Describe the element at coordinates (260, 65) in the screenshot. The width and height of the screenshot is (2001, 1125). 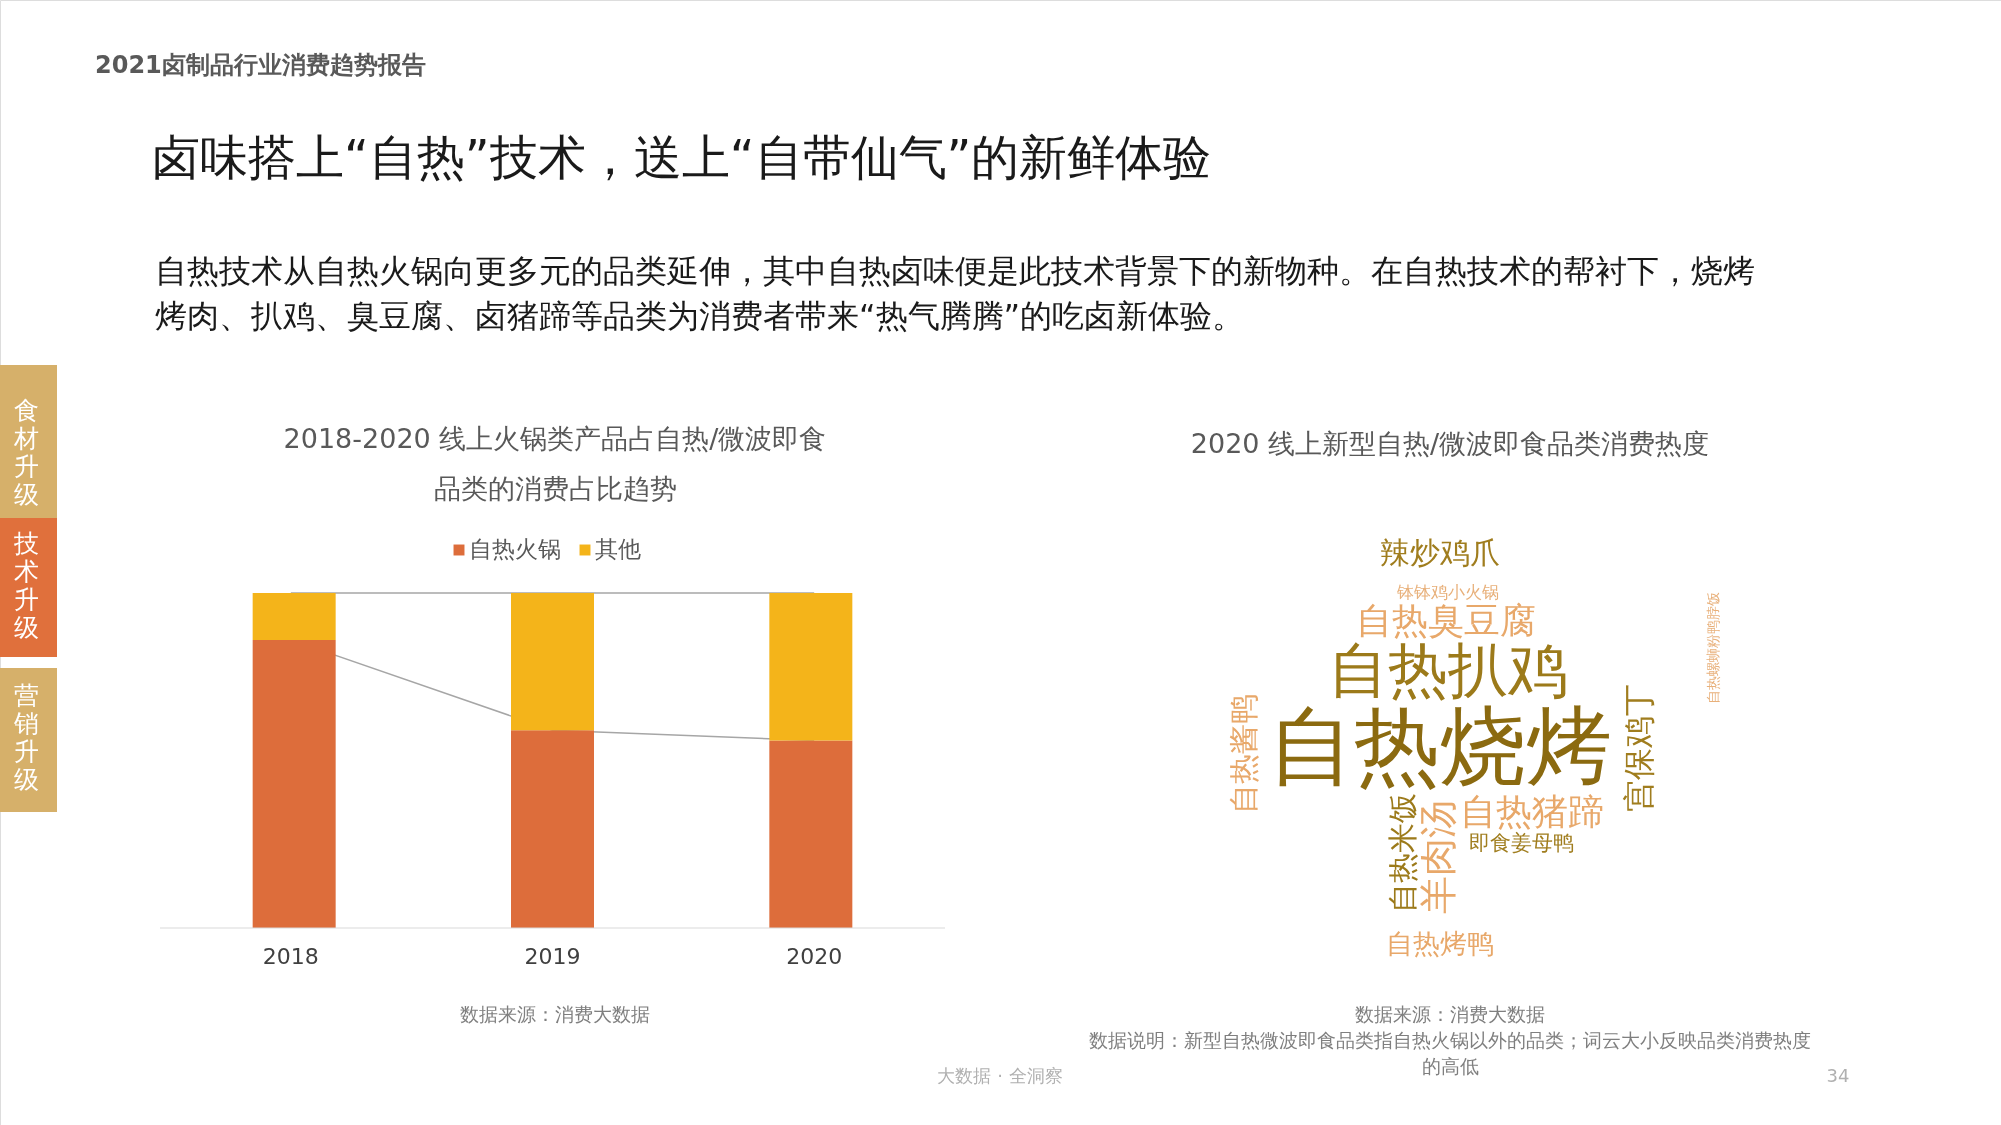
I see `text: 2021卤制品行业消费趋势报告` at that location.